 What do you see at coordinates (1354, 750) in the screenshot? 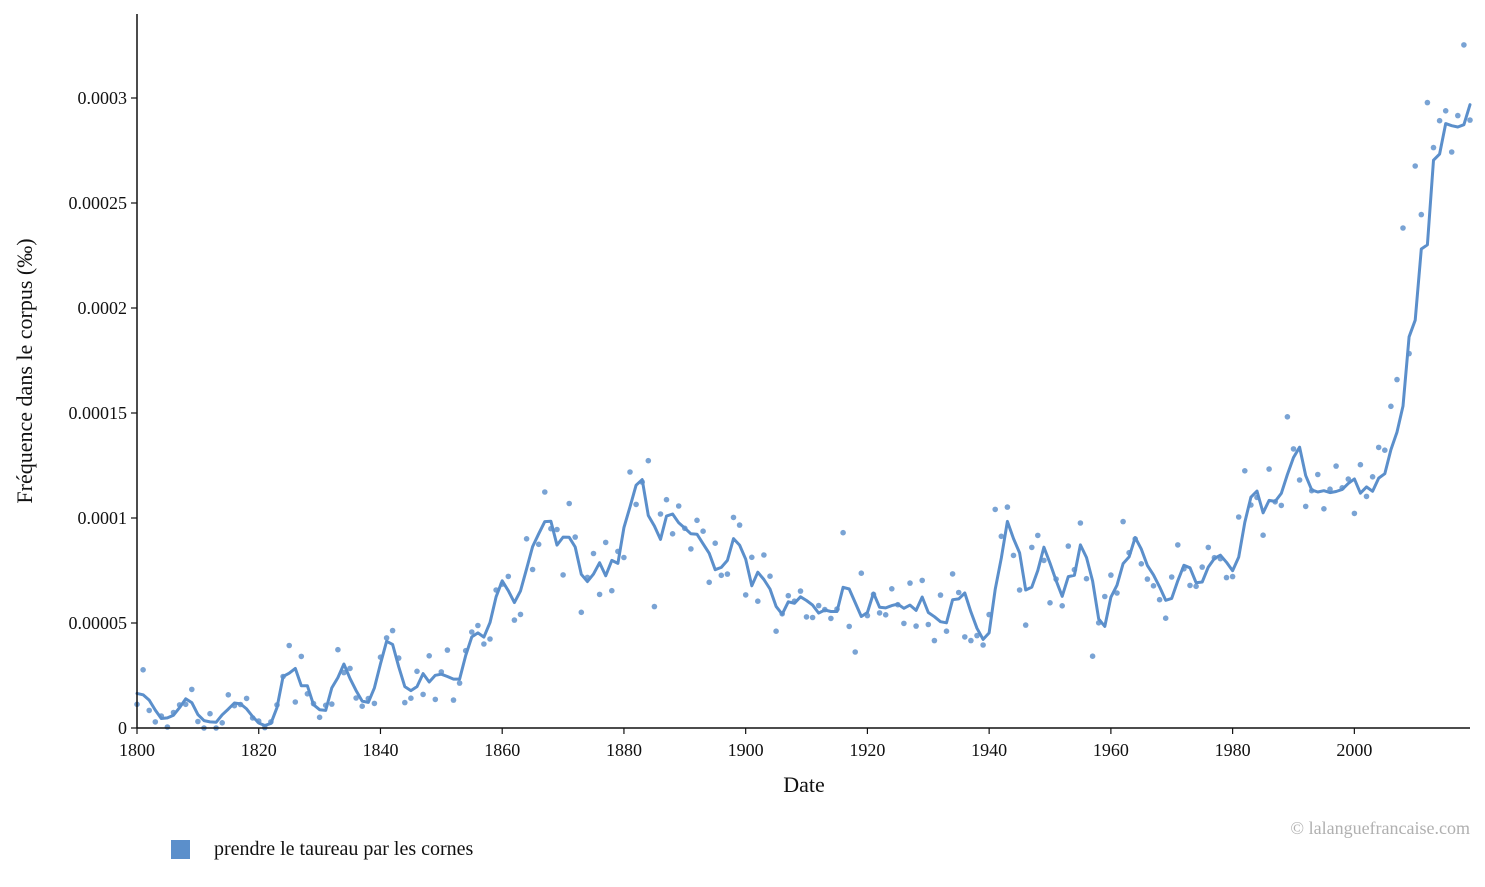
I see `x-tick-label: 2000` at bounding box center [1354, 750].